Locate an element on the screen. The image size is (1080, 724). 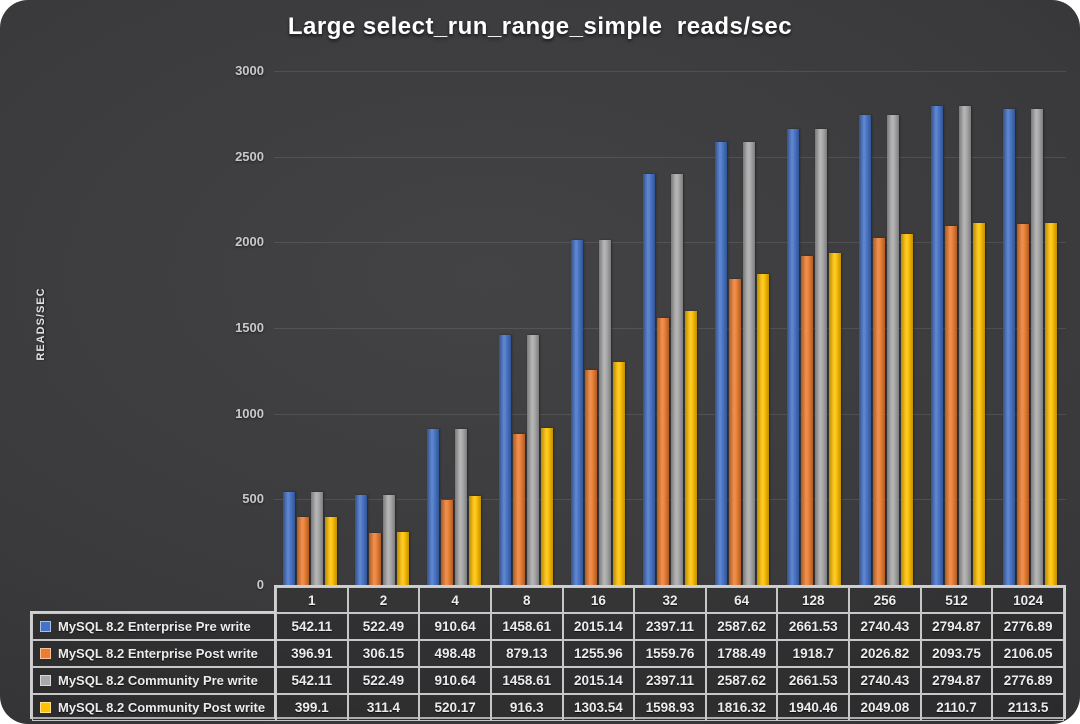
y-tick-label: 2000 is located at coordinates (249, 242).